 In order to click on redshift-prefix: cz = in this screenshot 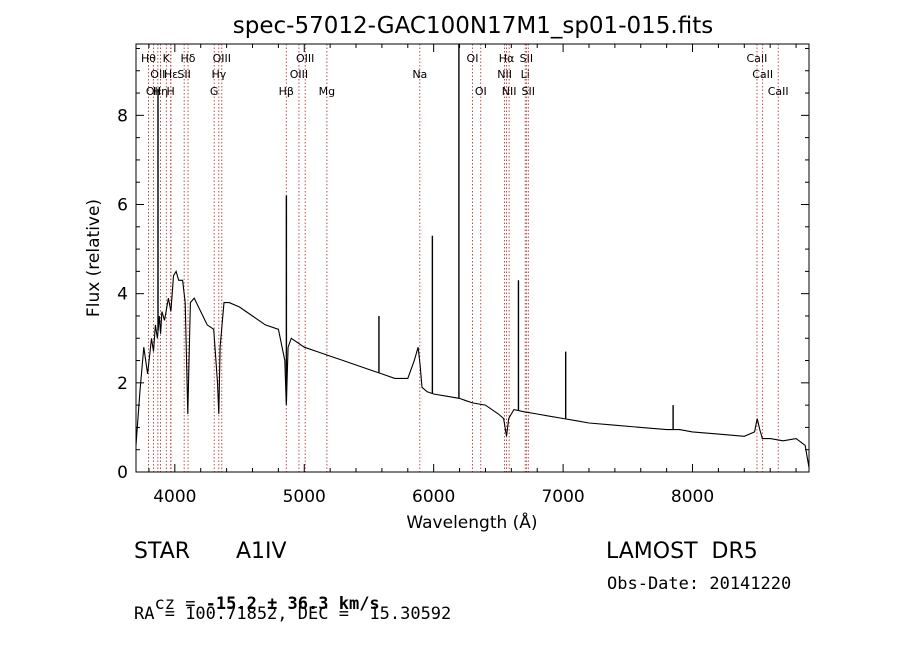, I will do `click(180, 604)`.